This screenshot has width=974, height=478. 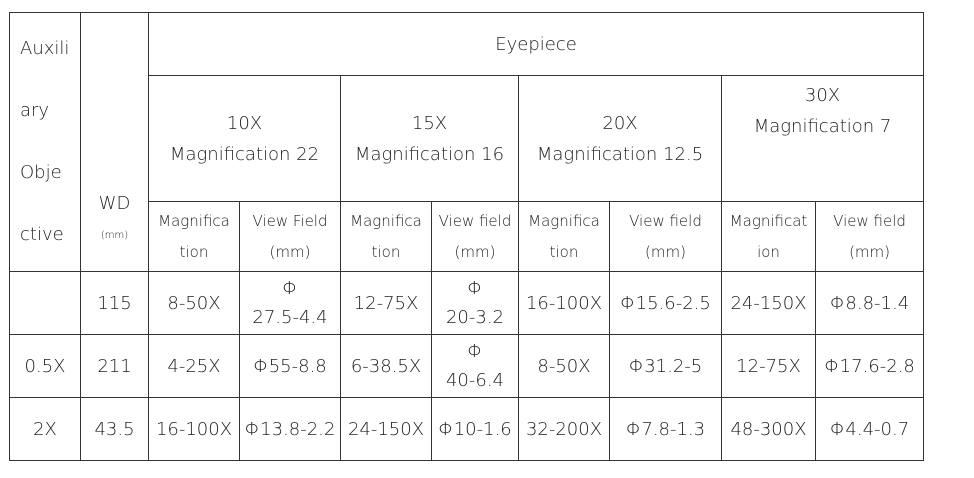 I want to click on cell-text: WD, so click(x=114, y=203).